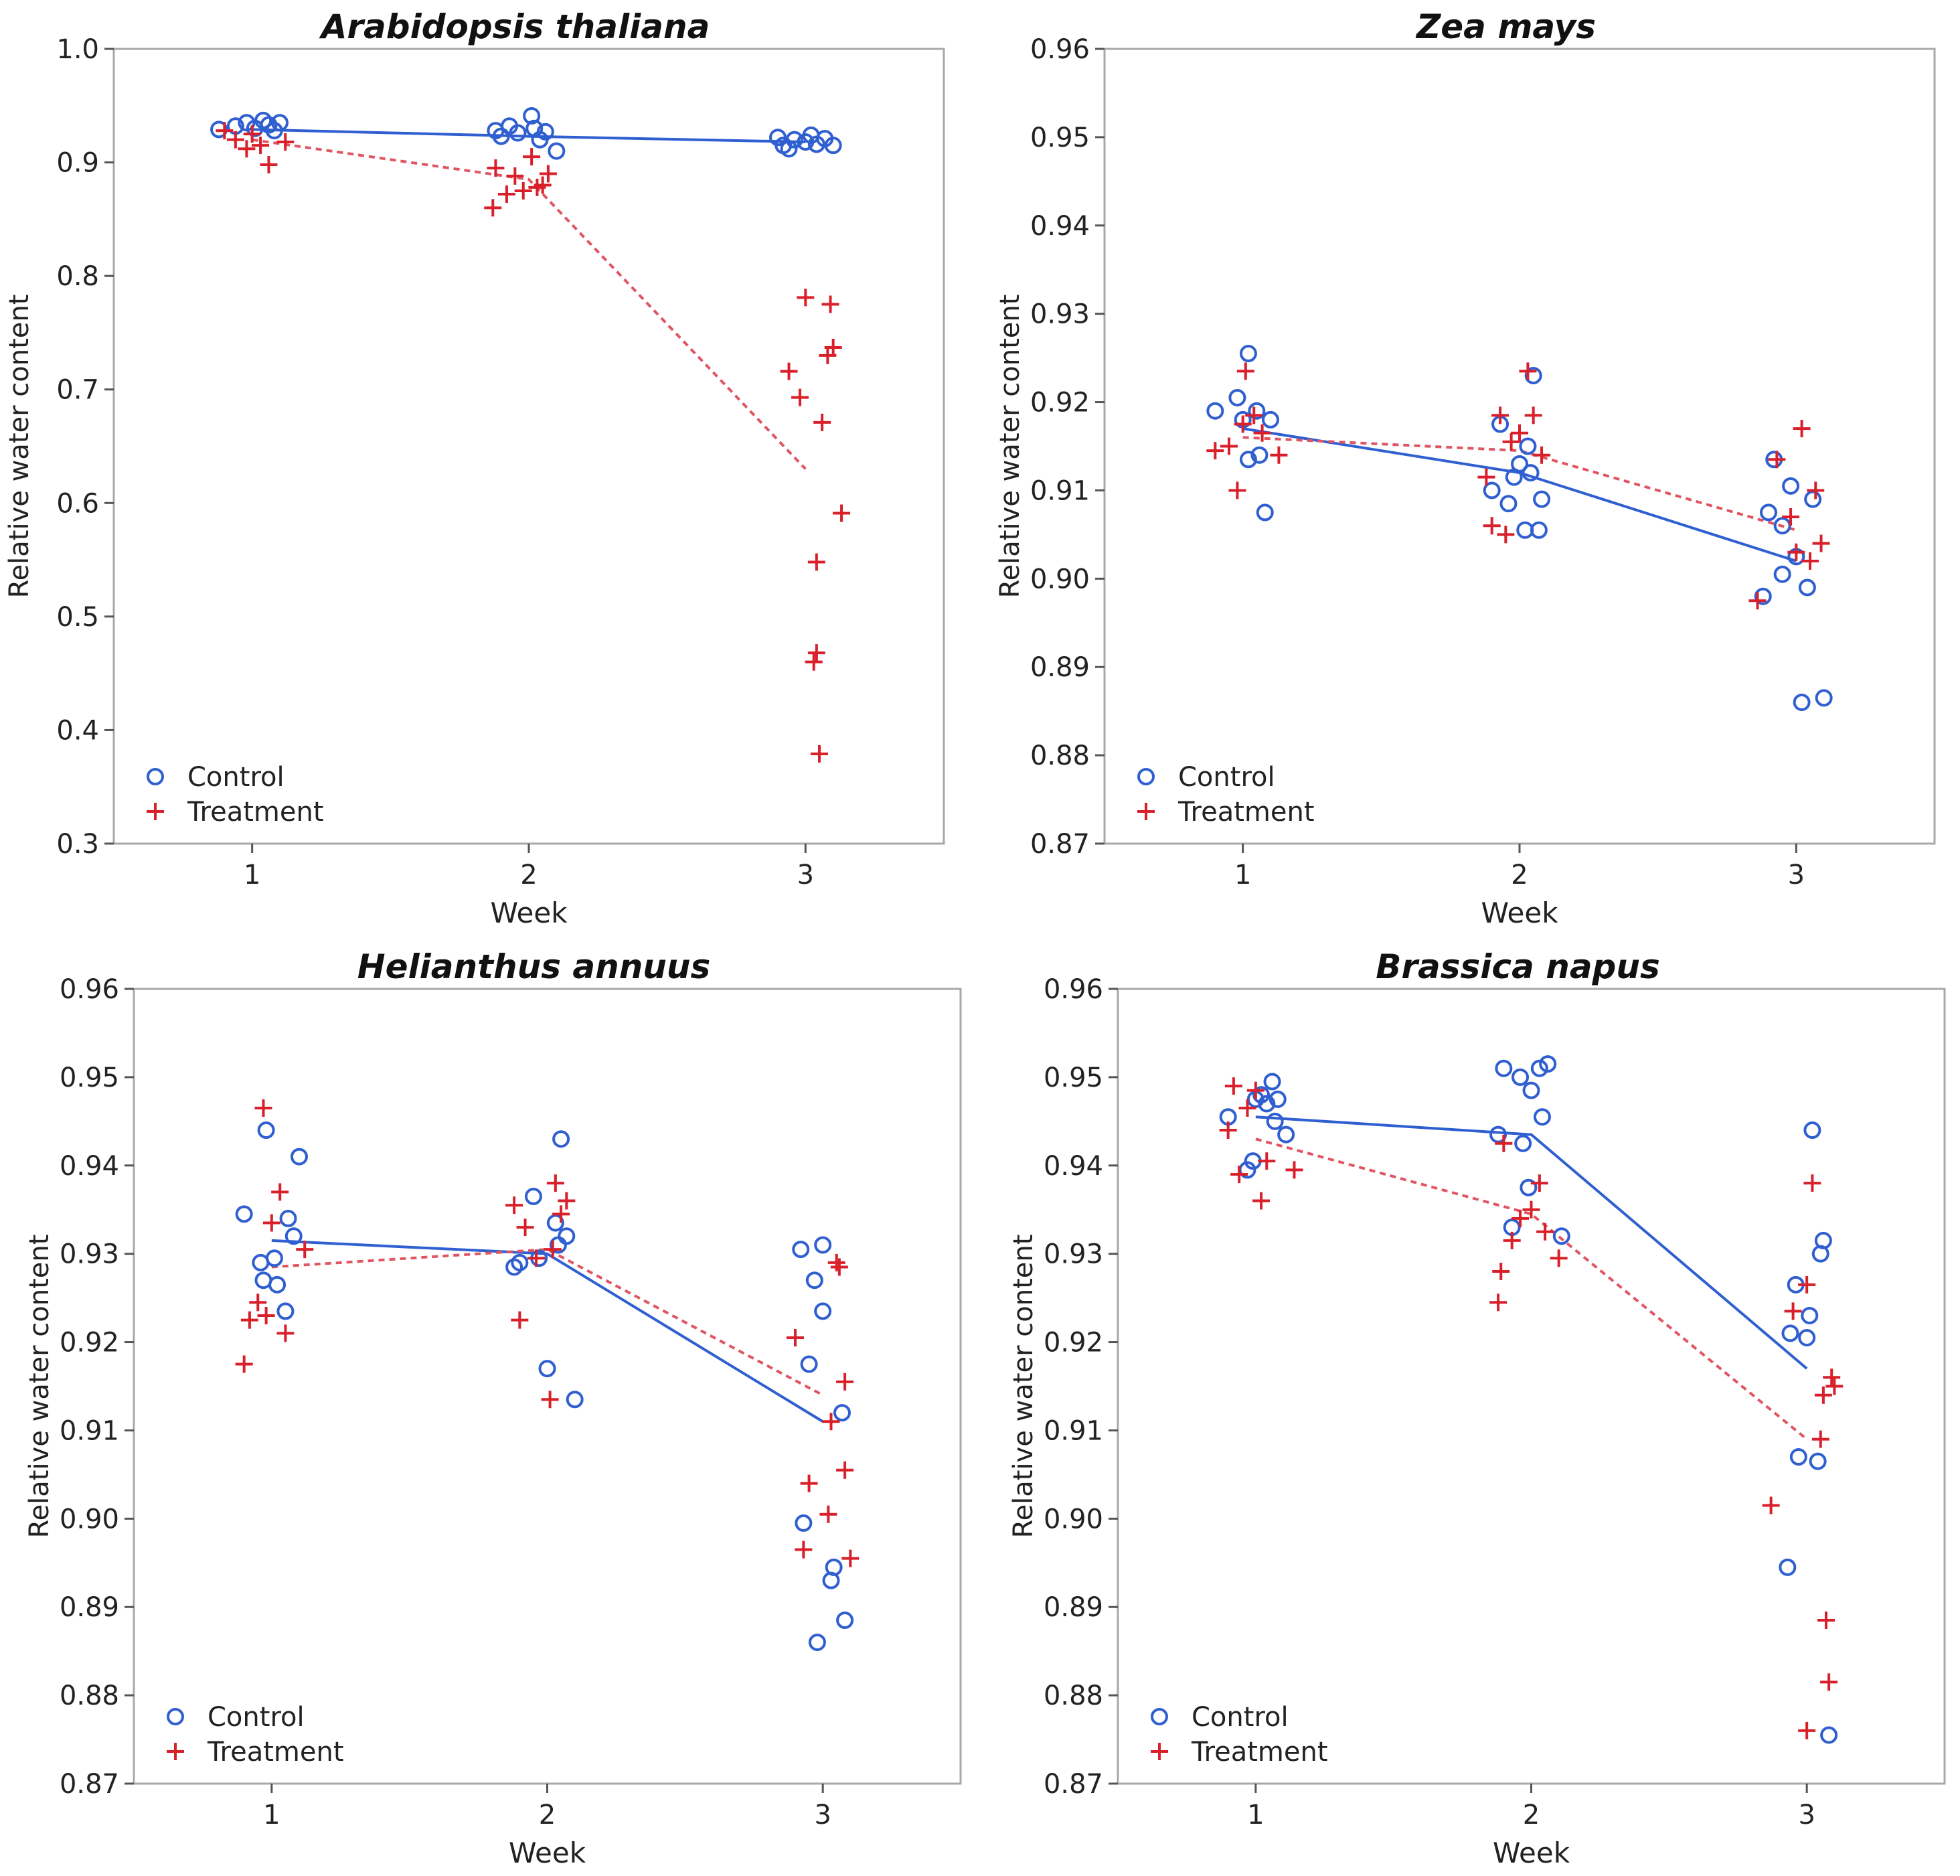 The image size is (1960, 1876). Describe the element at coordinates (77, 49) in the screenshot. I see `arabidopsis-y-tick-label: 1.0` at that location.